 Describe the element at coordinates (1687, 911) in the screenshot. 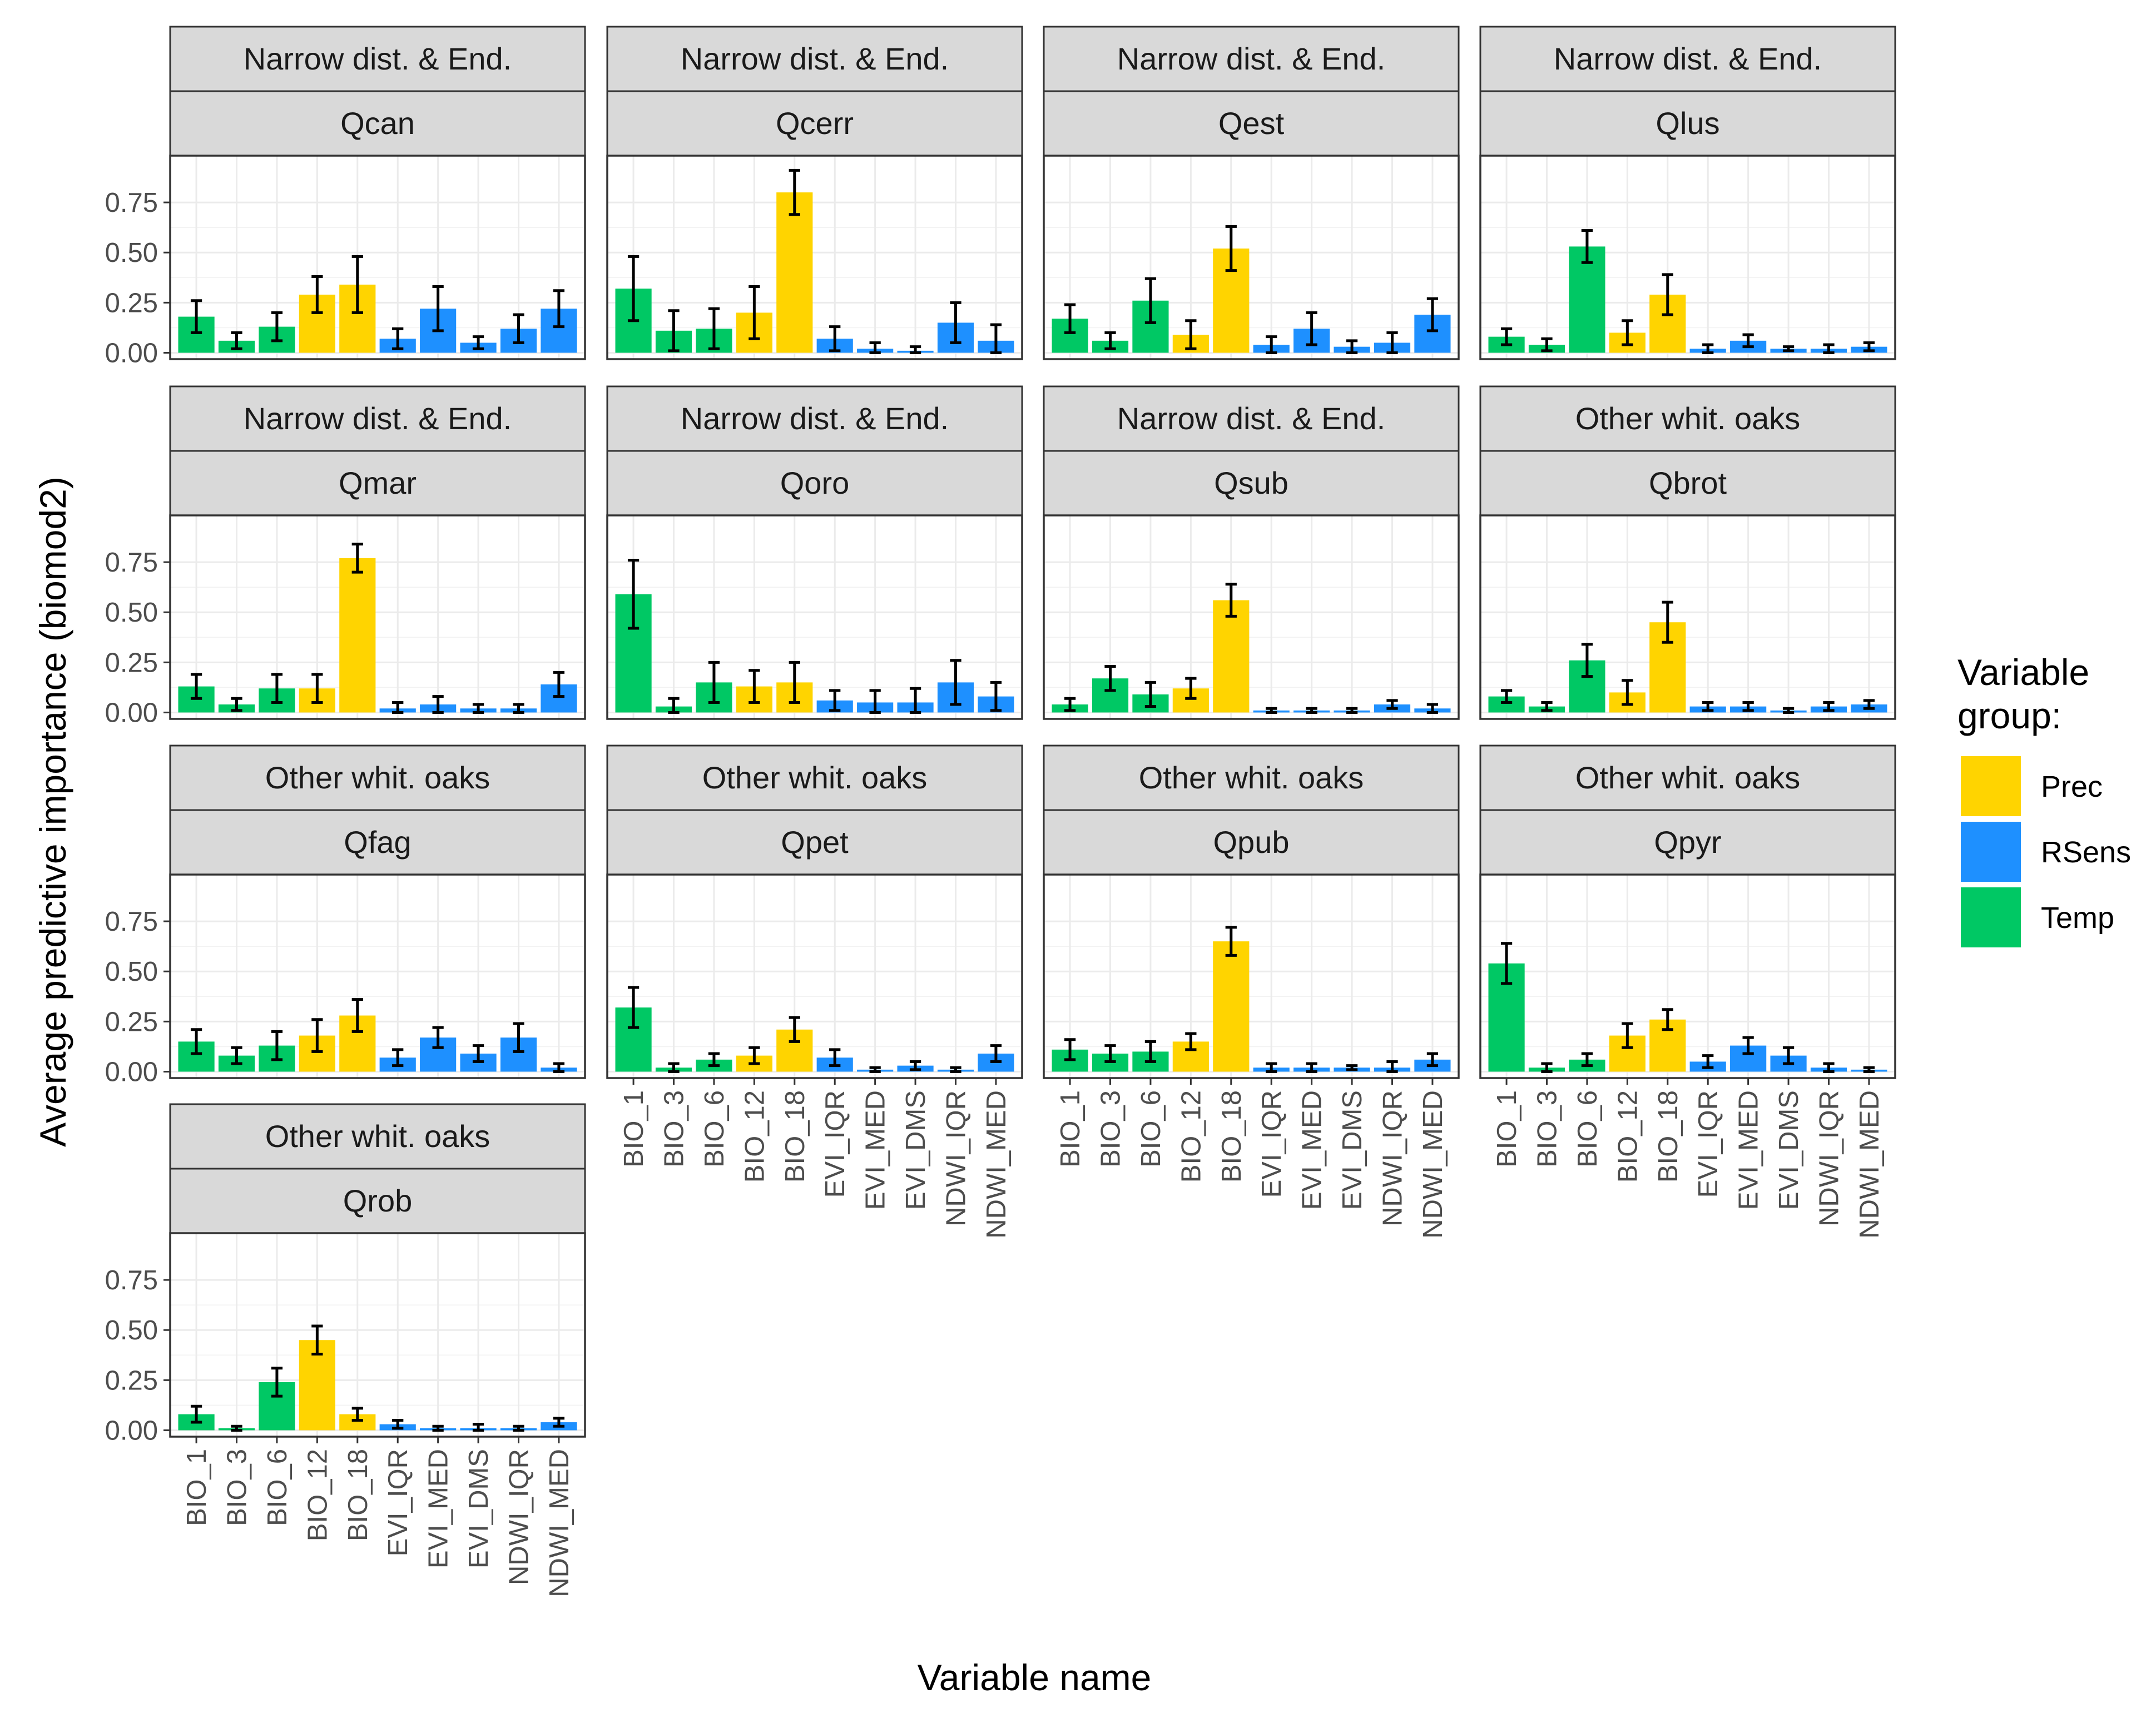

I see `facet-panel-qpyr: Other whit. oaks Qpyr` at that location.